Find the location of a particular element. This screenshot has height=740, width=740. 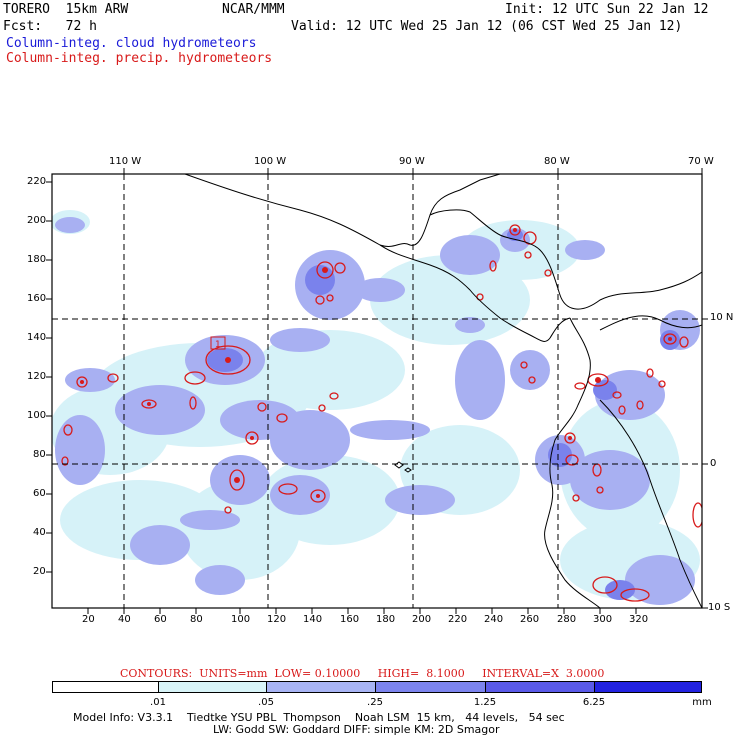

x-tick-label: 180 is located at coordinates (386, 619).